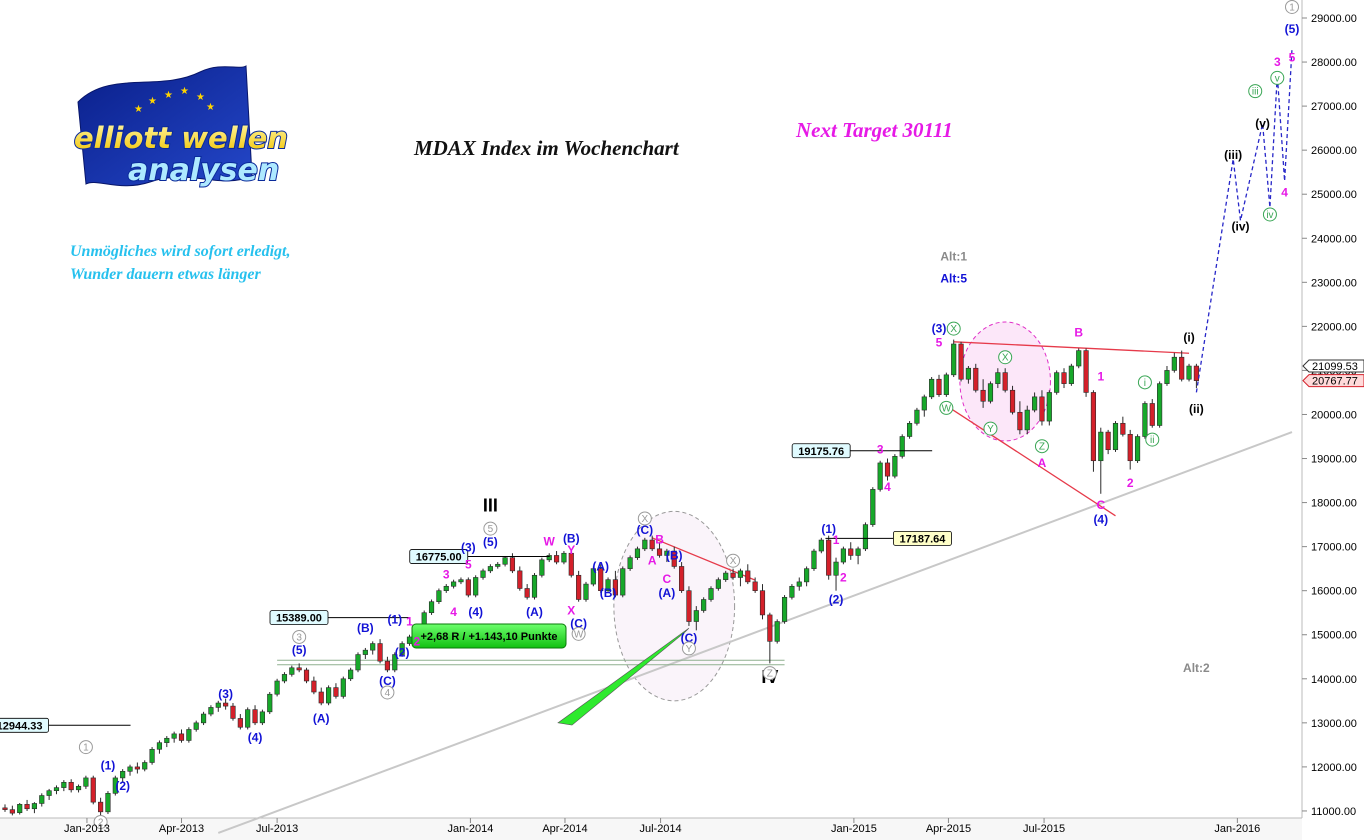 Image resolution: width=1364 pixels, height=840 pixels. What do you see at coordinates (1334, 283) in the screenshot?
I see `price-tick-label: 23000.00` at bounding box center [1334, 283].